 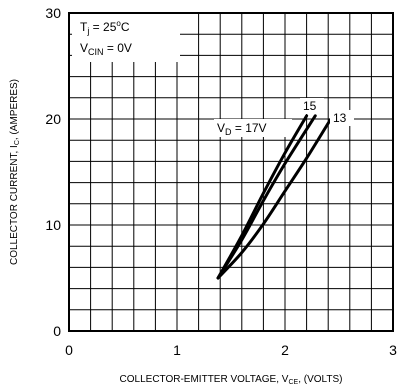 I want to click on x-tick-label: 1, so click(x=177, y=350).